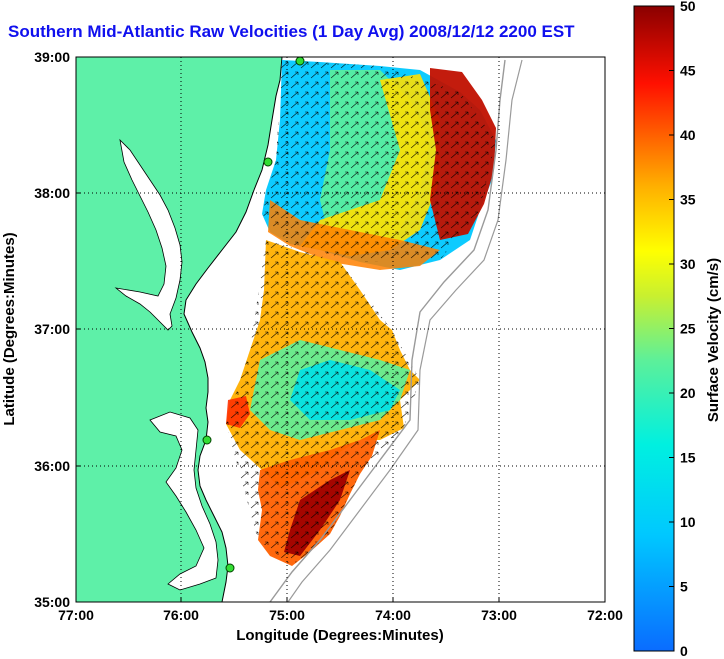 The height and width of the screenshot is (659, 724). What do you see at coordinates (181, 615) in the screenshot?
I see `x-tick-label: 76:00` at bounding box center [181, 615].